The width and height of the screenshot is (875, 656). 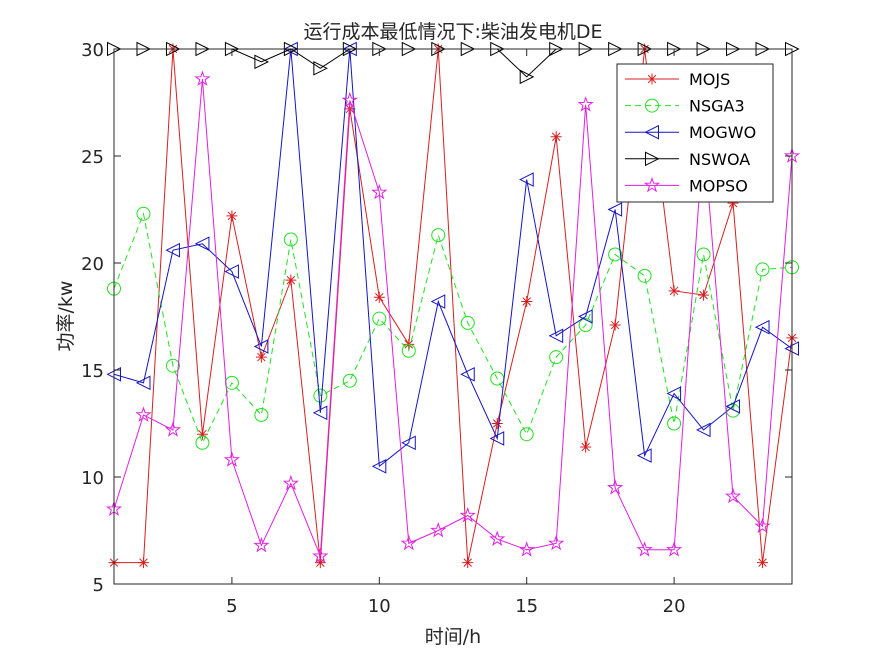 I want to click on y-tick-label: 15, so click(x=92, y=371).